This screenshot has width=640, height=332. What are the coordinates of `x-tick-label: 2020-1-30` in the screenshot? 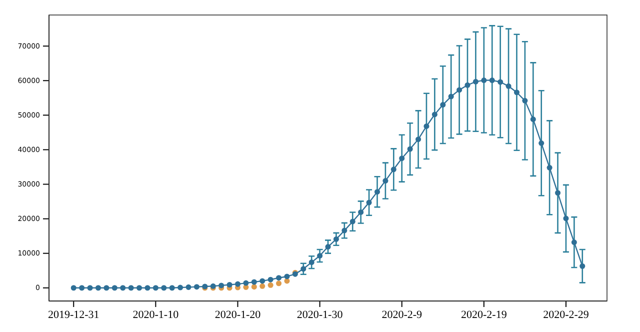 It's located at (320, 314).